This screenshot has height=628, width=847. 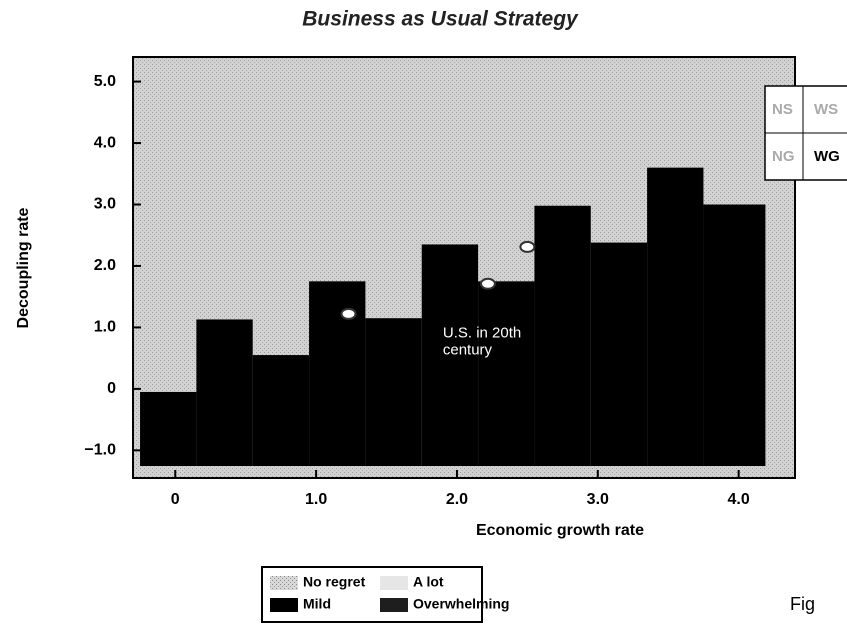 What do you see at coordinates (105, 81) in the screenshot?
I see `y-tick-label: 5.0` at bounding box center [105, 81].